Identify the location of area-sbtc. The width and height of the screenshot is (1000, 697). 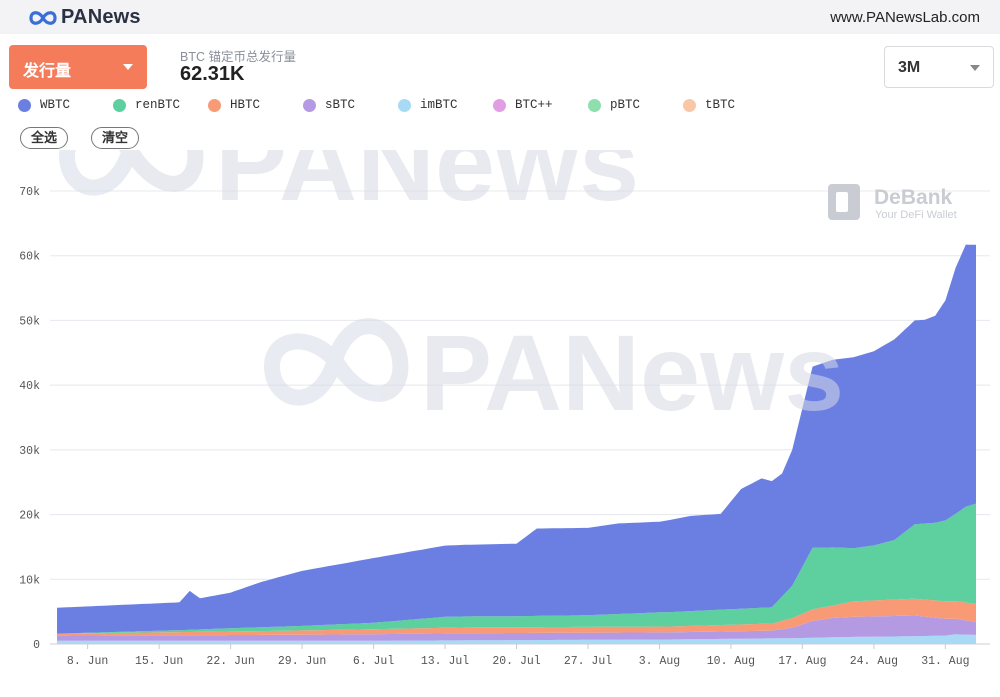
(516, 628).